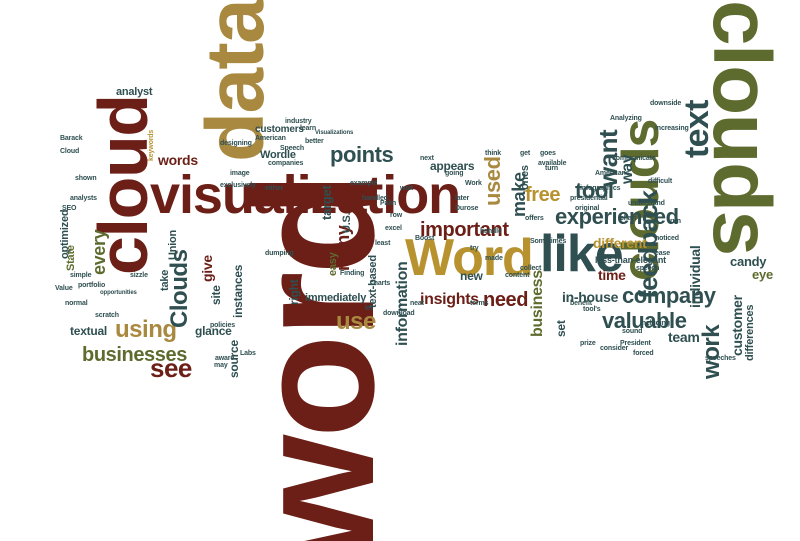  What do you see at coordinates (238, 185) in the screenshot?
I see `word-exclusively: exclusively` at bounding box center [238, 185].